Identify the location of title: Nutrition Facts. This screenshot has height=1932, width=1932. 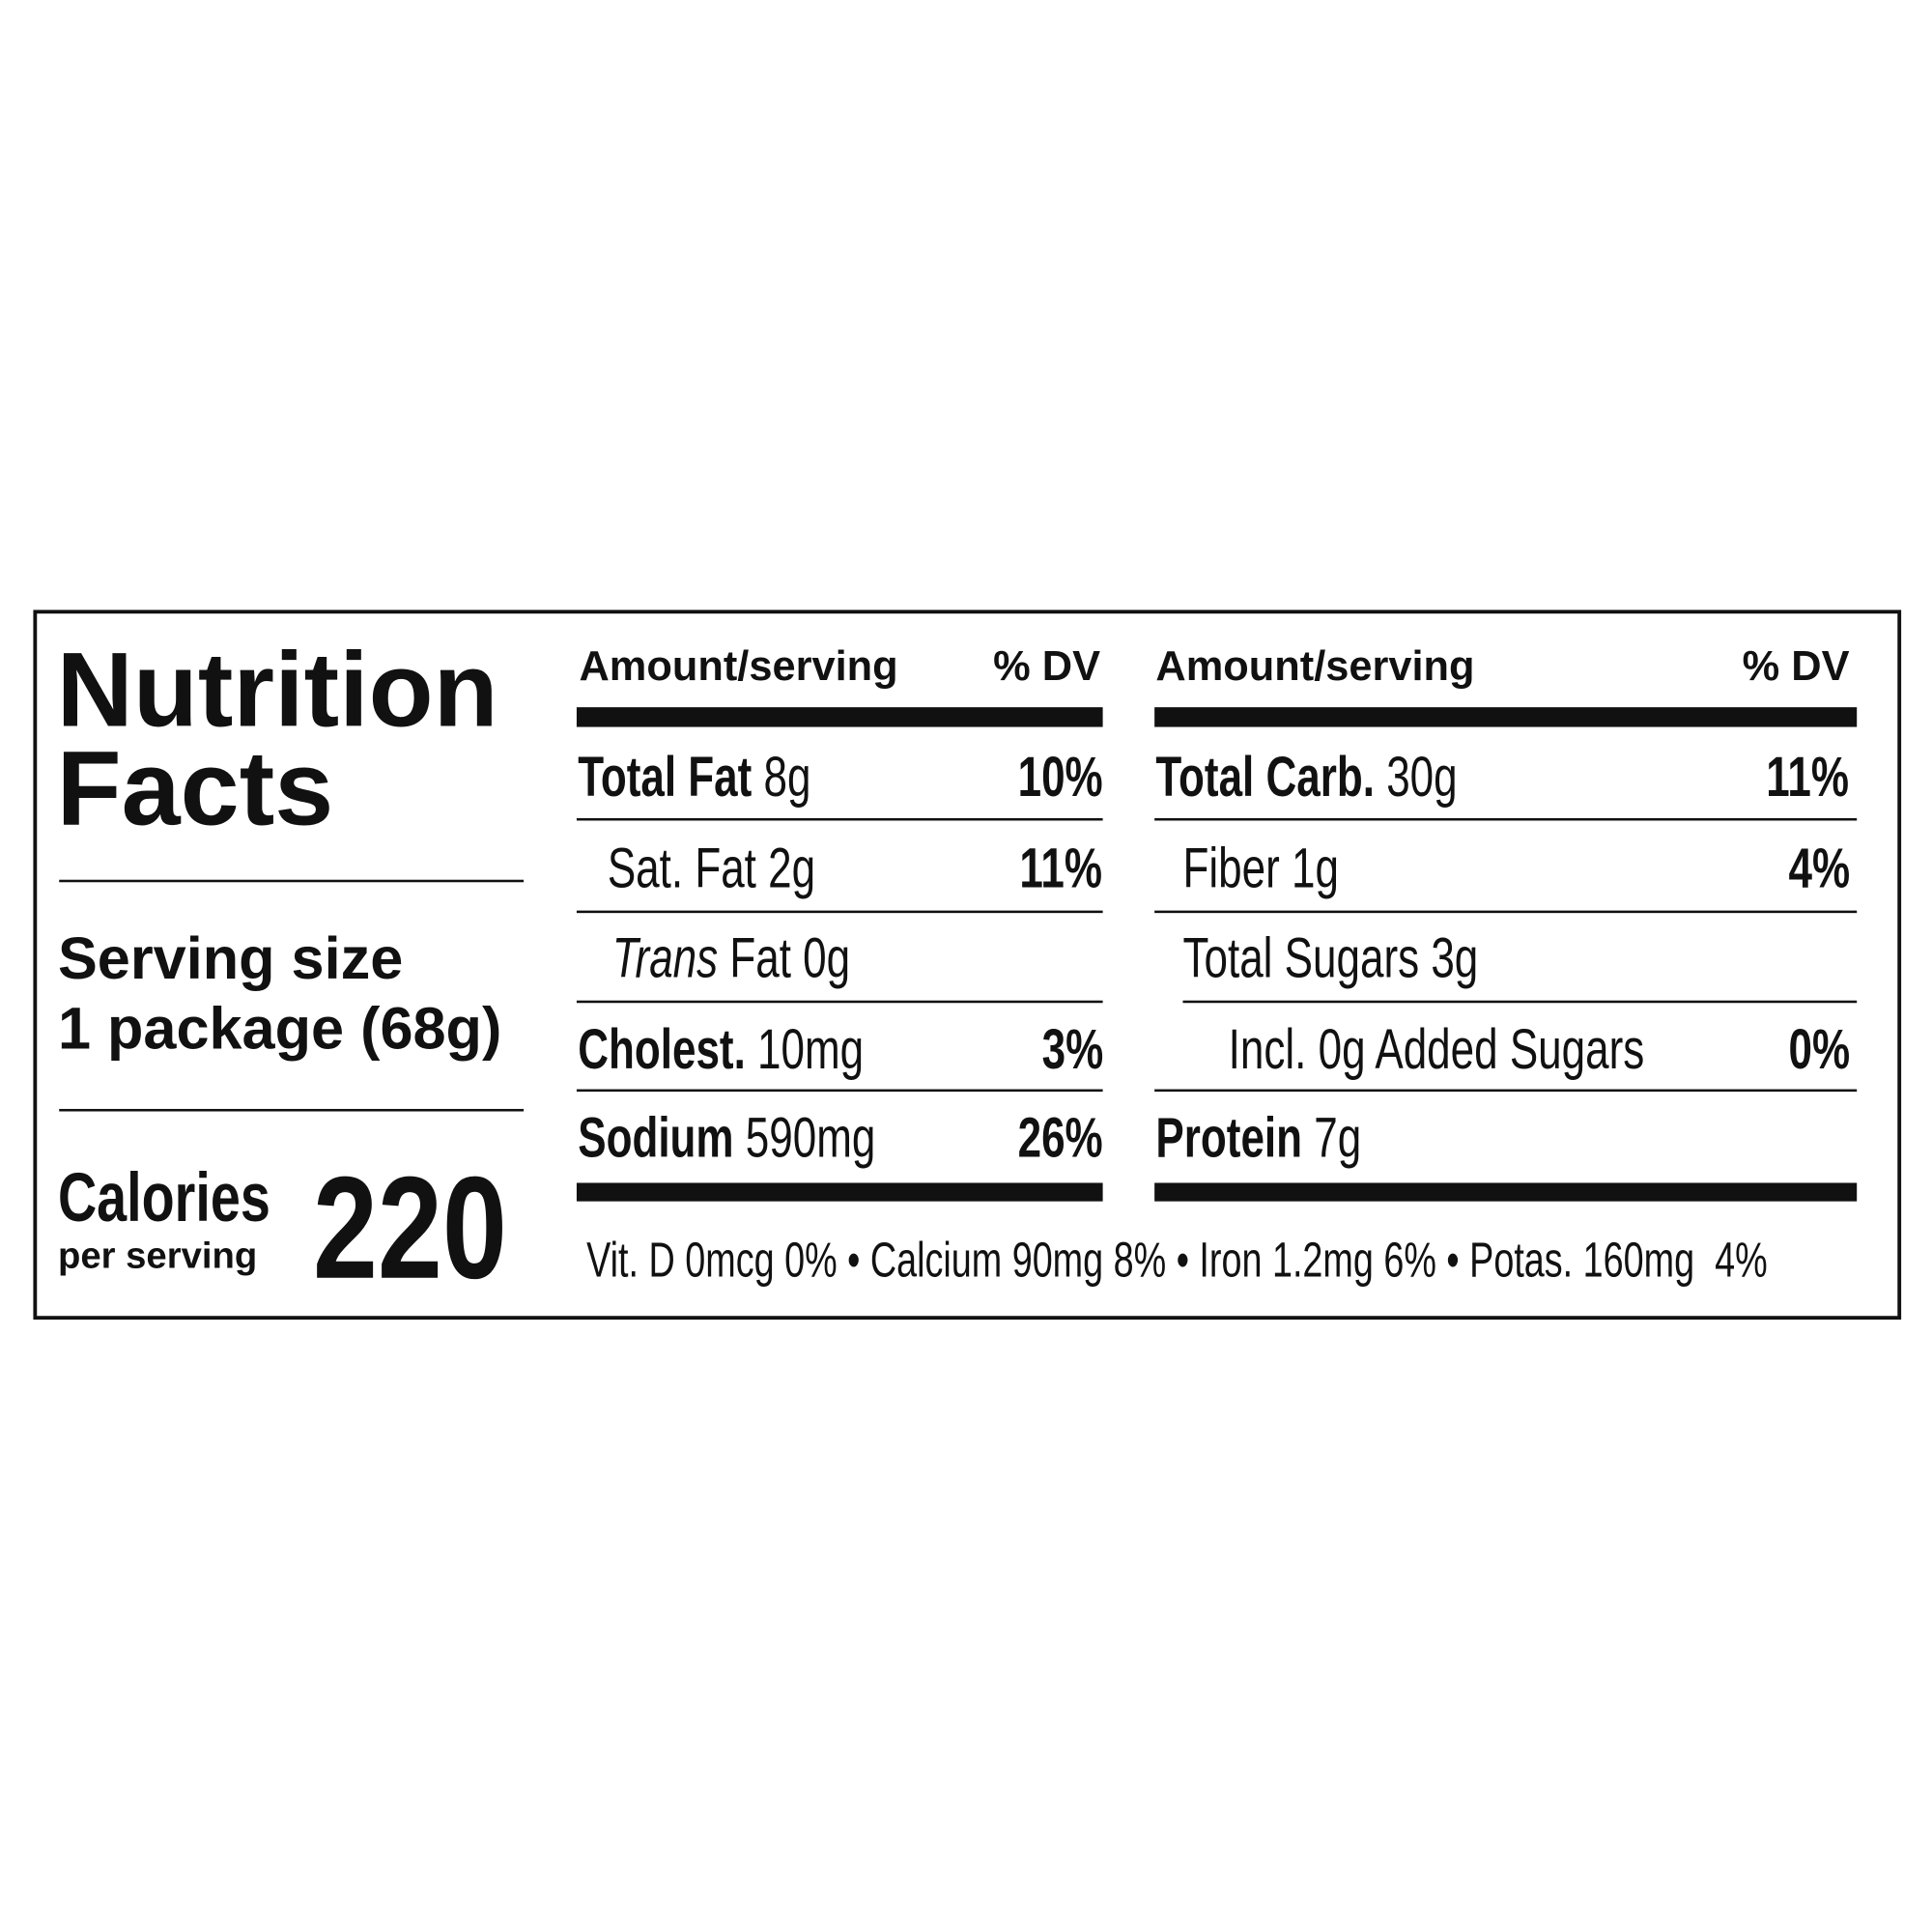
(277, 739).